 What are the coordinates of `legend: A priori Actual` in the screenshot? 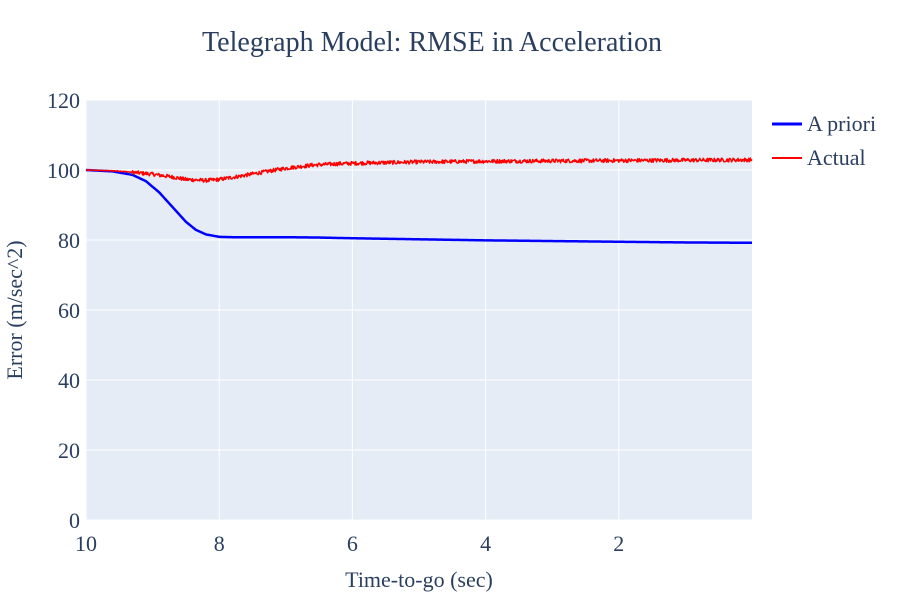 It's located at (824, 140).